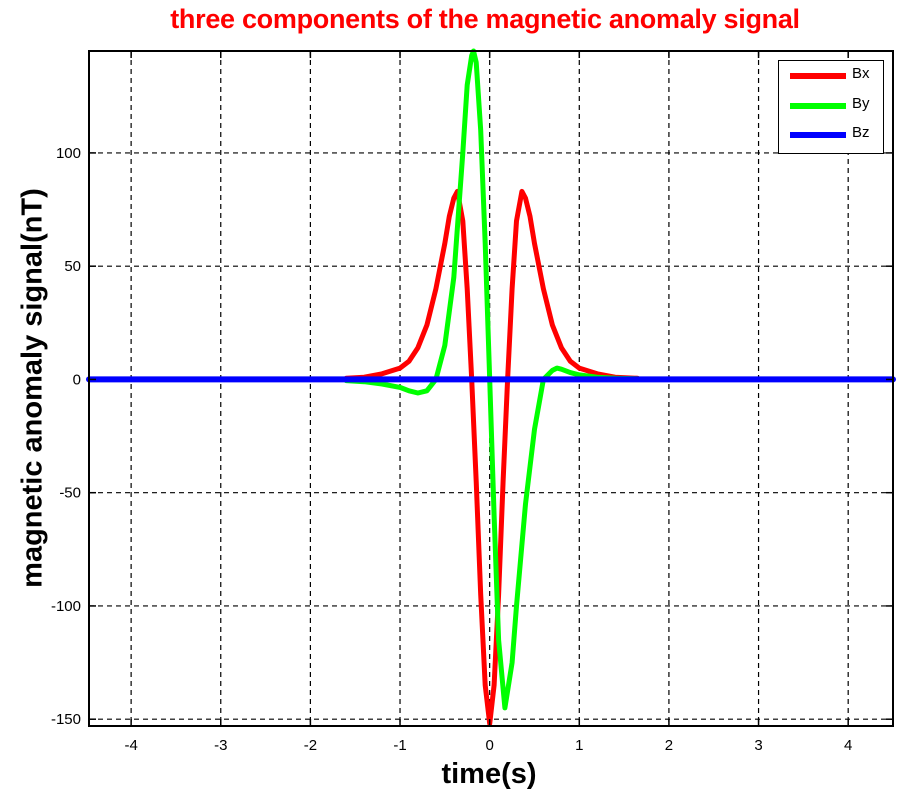  I want to click on legend-item-bx: Bx, so click(831, 75).